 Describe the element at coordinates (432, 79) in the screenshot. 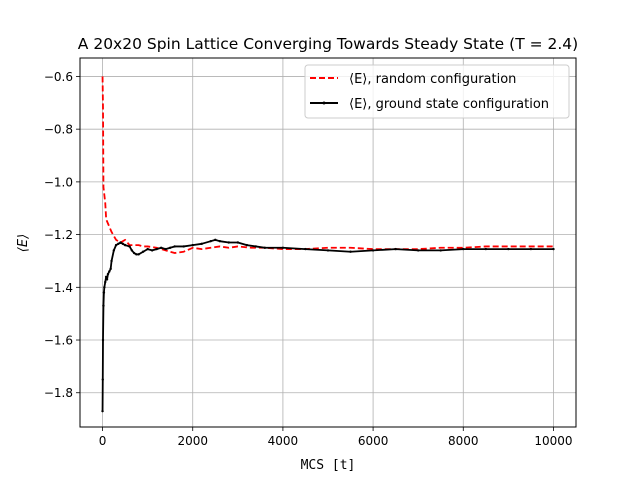

I see `legend-label-random: ⟨E⟩, random configuration` at that location.